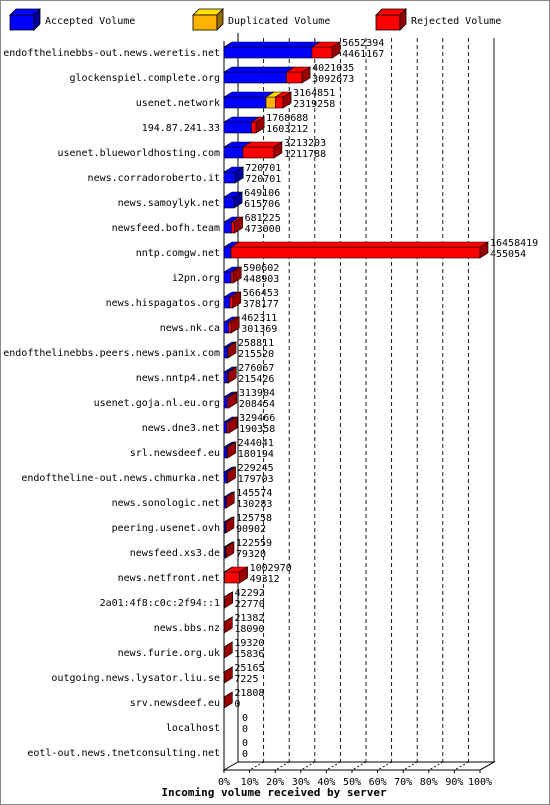  I want to click on server-name: endoftheline-out.news.chmurka.net, so click(120, 478).